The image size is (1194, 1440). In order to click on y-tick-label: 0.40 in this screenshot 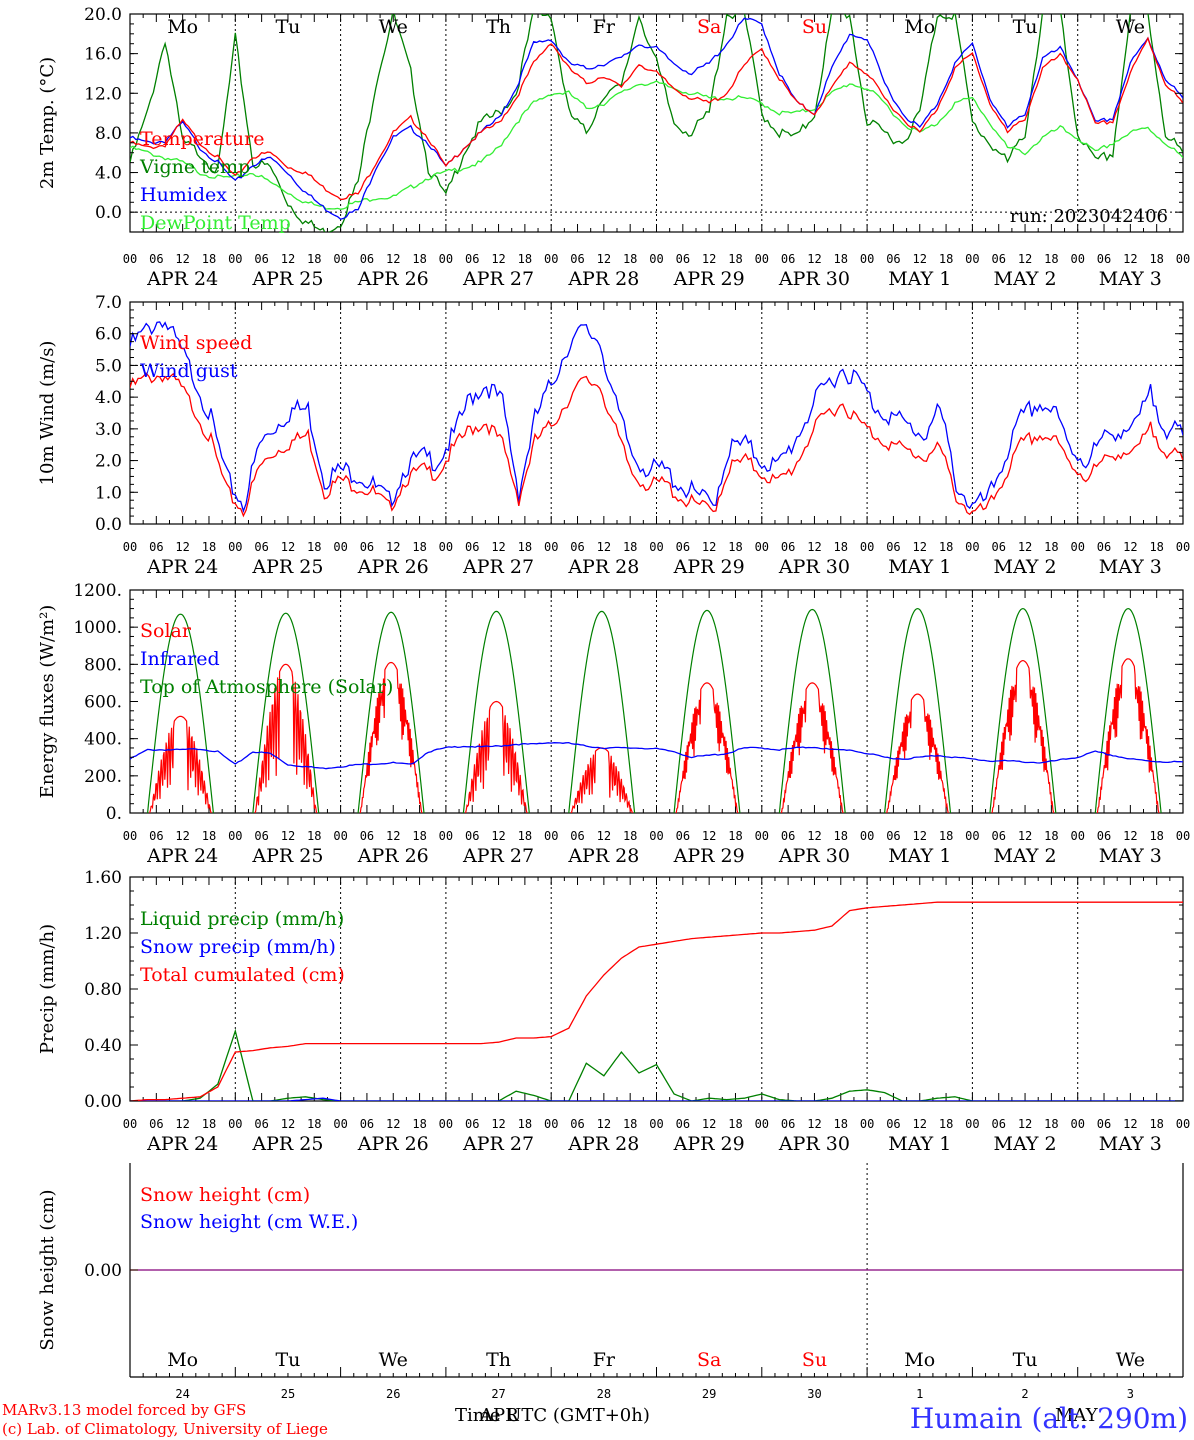, I will do `click(103, 1046)`.